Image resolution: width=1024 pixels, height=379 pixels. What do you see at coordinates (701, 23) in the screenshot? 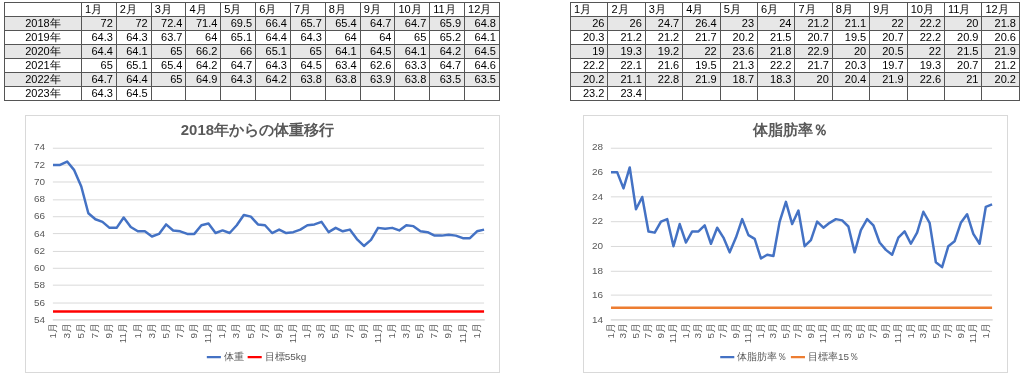
I see `data-label: 26.4` at bounding box center [701, 23].